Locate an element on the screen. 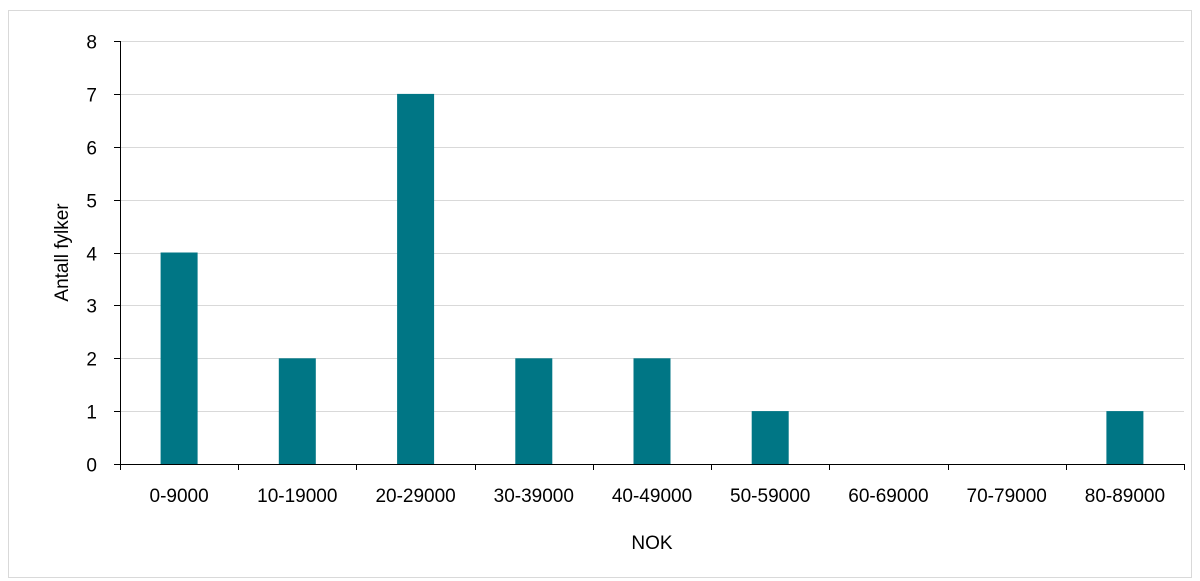  y-axis-title: Antall fylker is located at coordinates (62, 252).